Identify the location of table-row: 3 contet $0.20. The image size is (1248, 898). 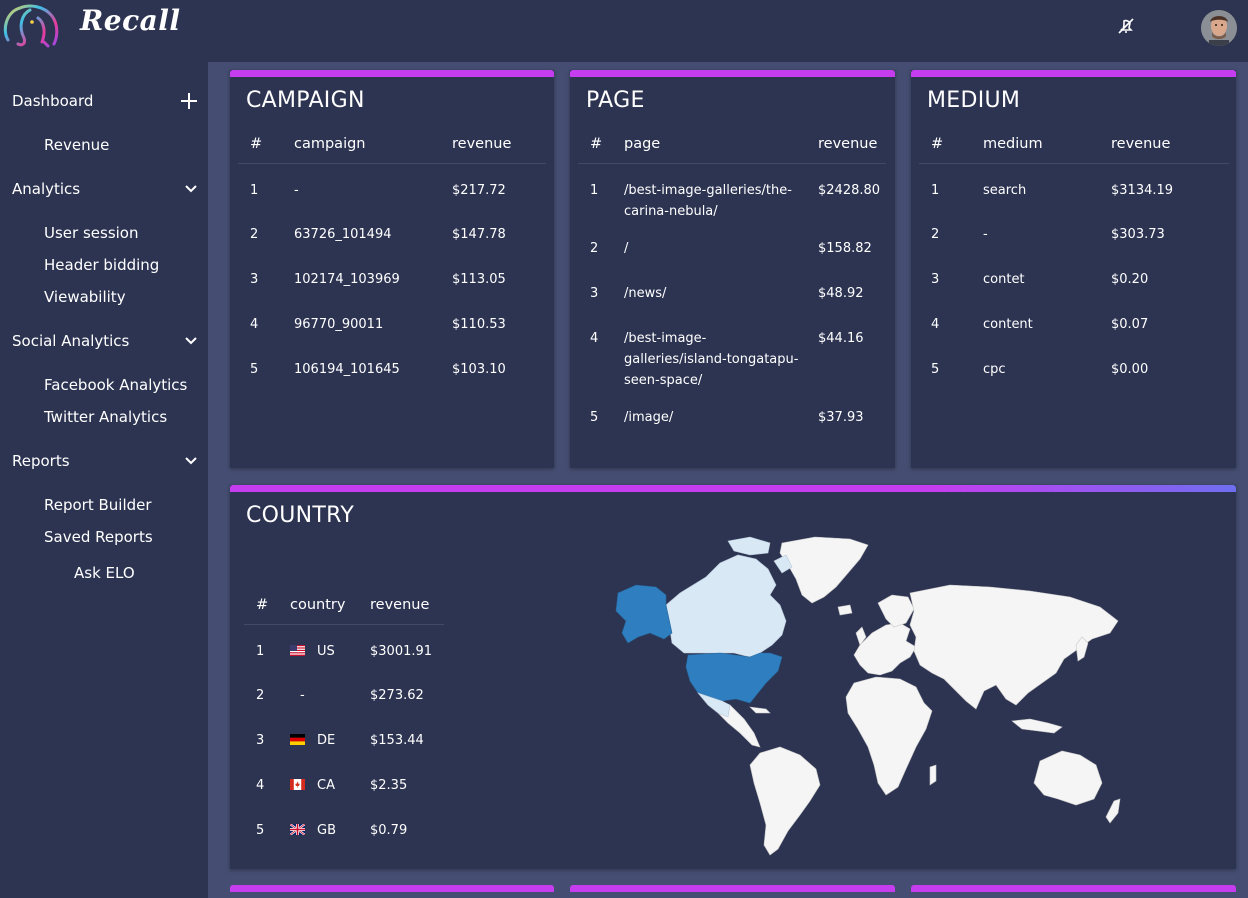
(1074, 275).